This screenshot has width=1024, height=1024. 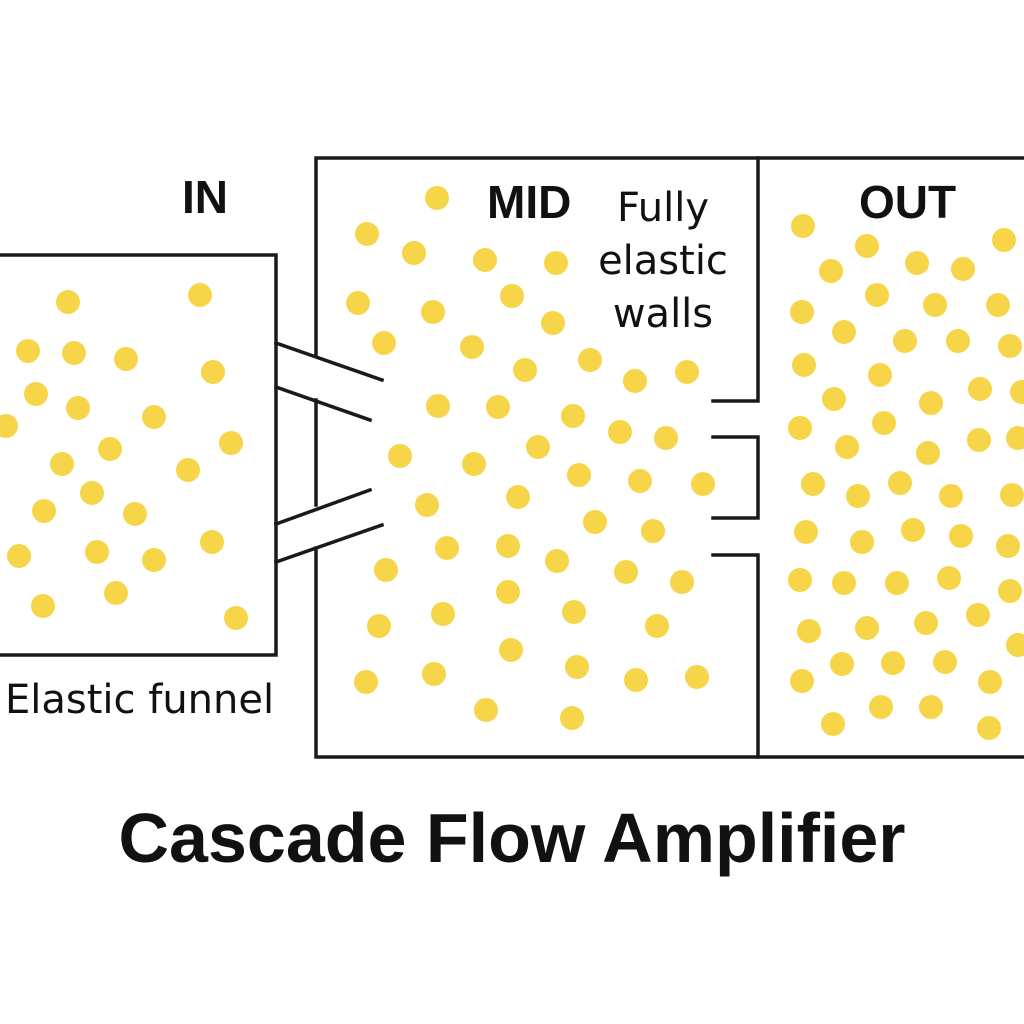 What do you see at coordinates (735, 279) in the screenshot?
I see `divider-wall-upper` at bounding box center [735, 279].